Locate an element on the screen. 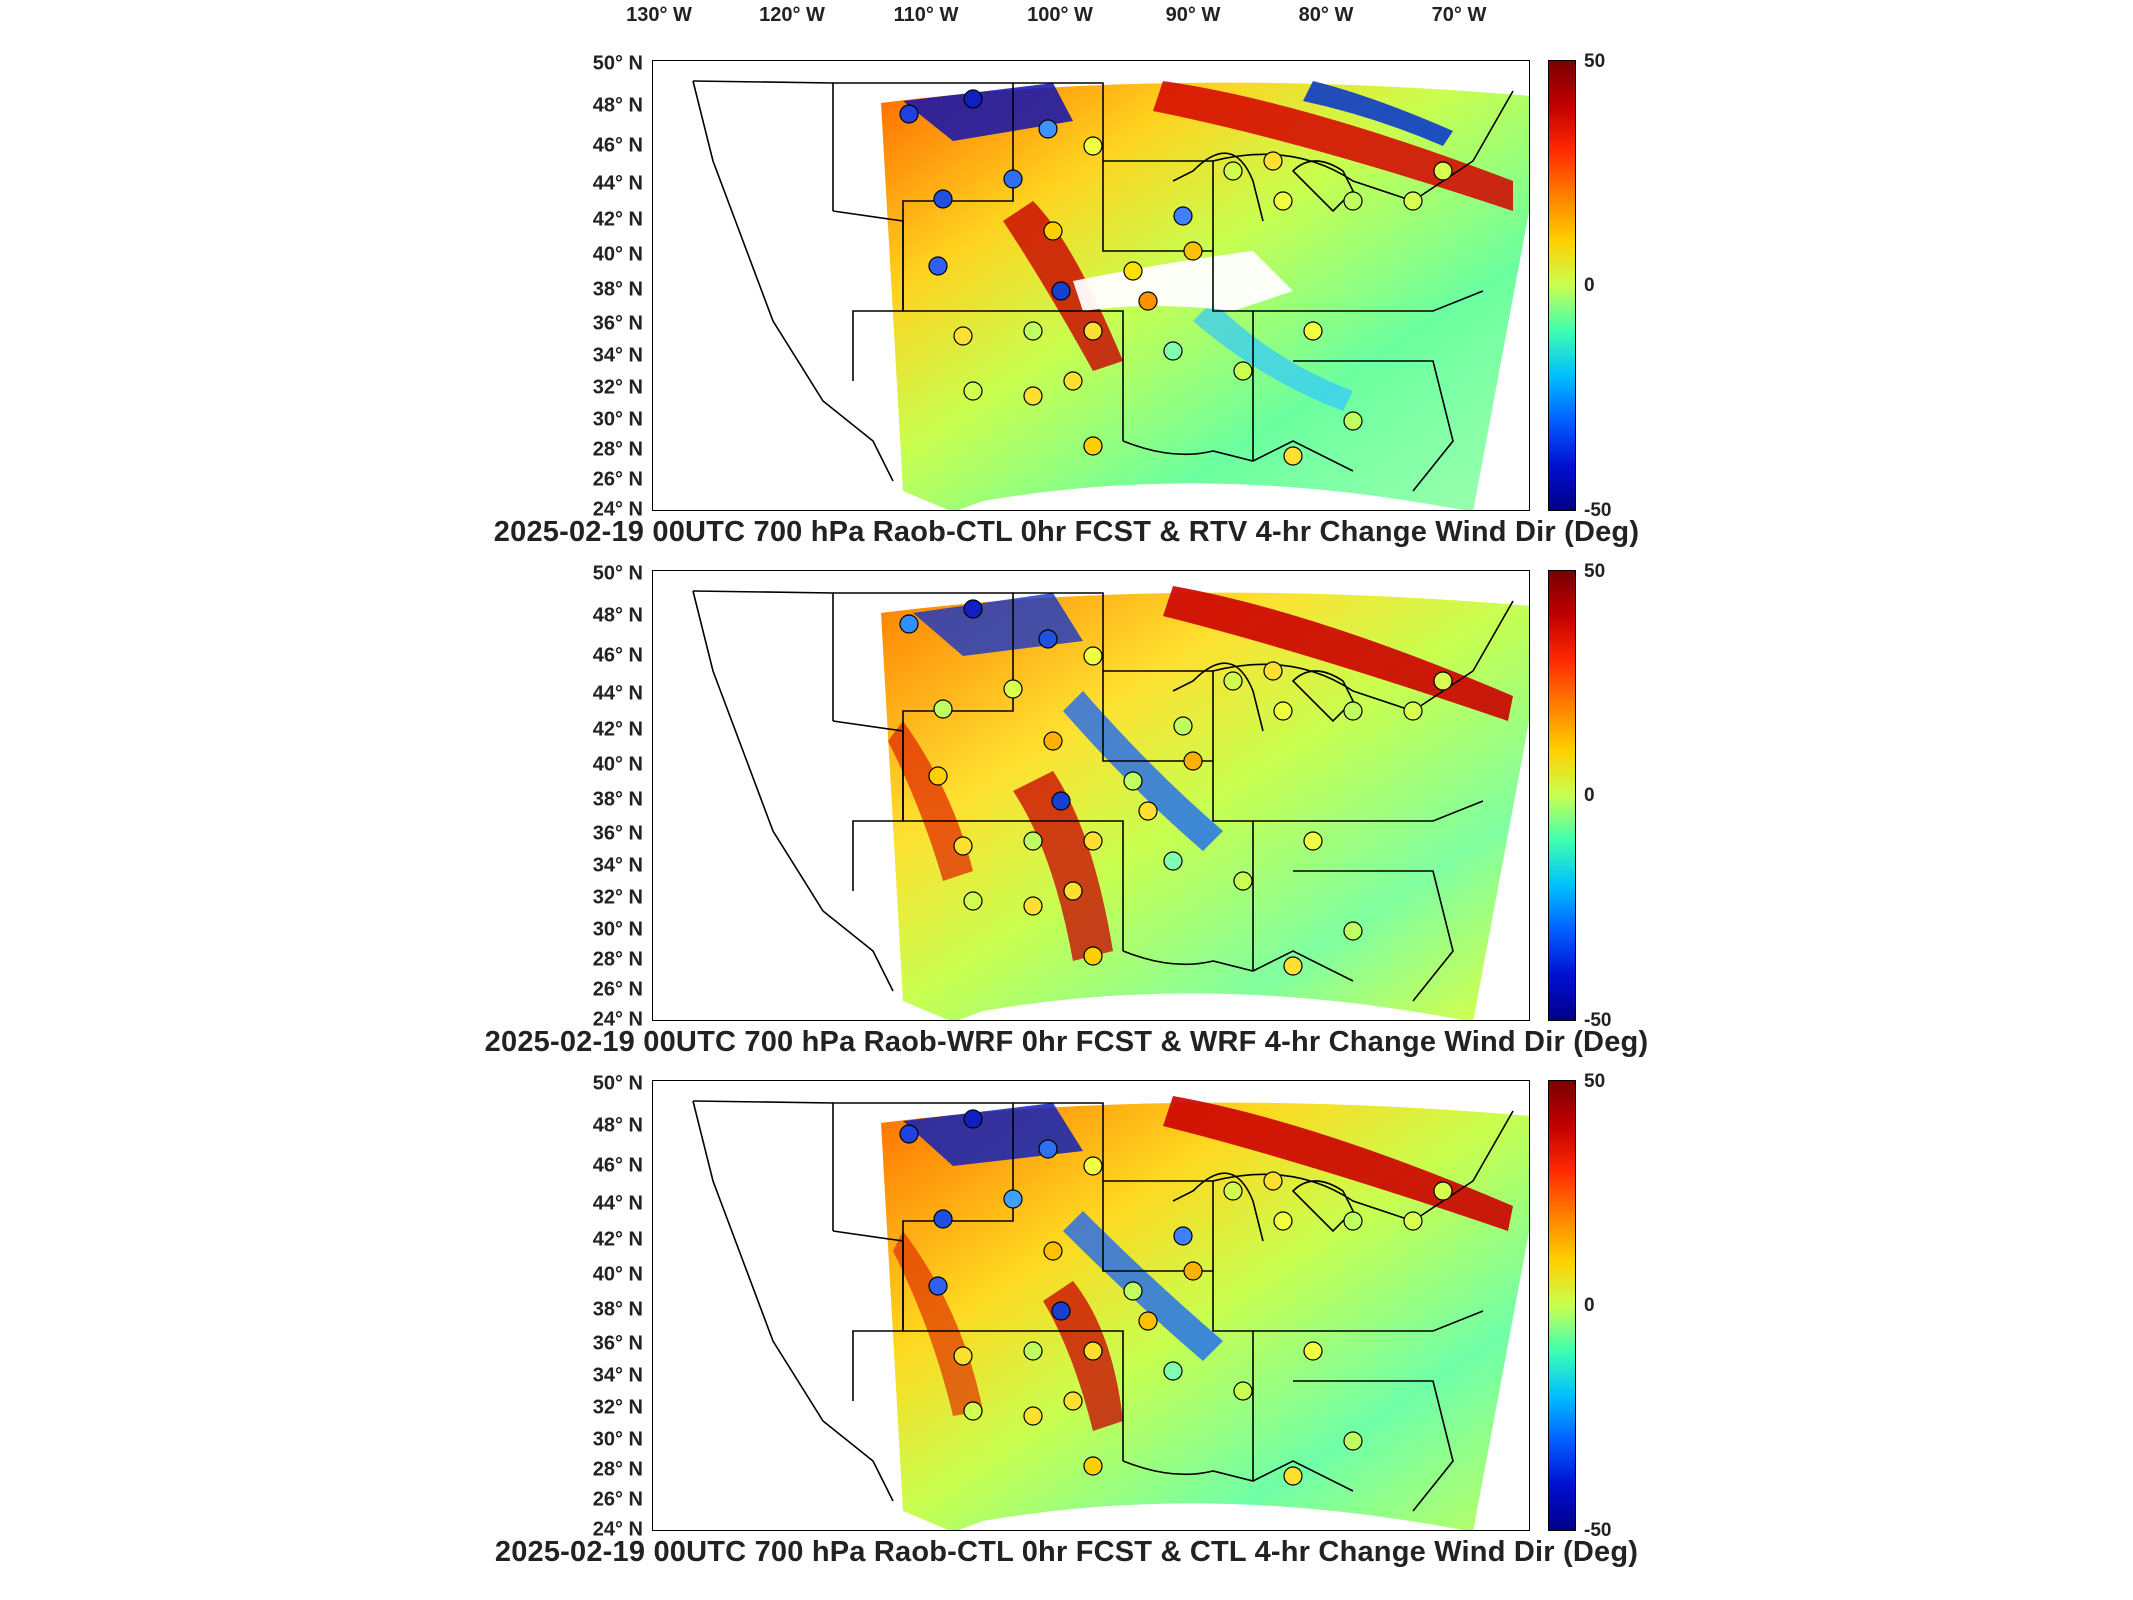  wind-change-cyan-se is located at coordinates (1273, 356).